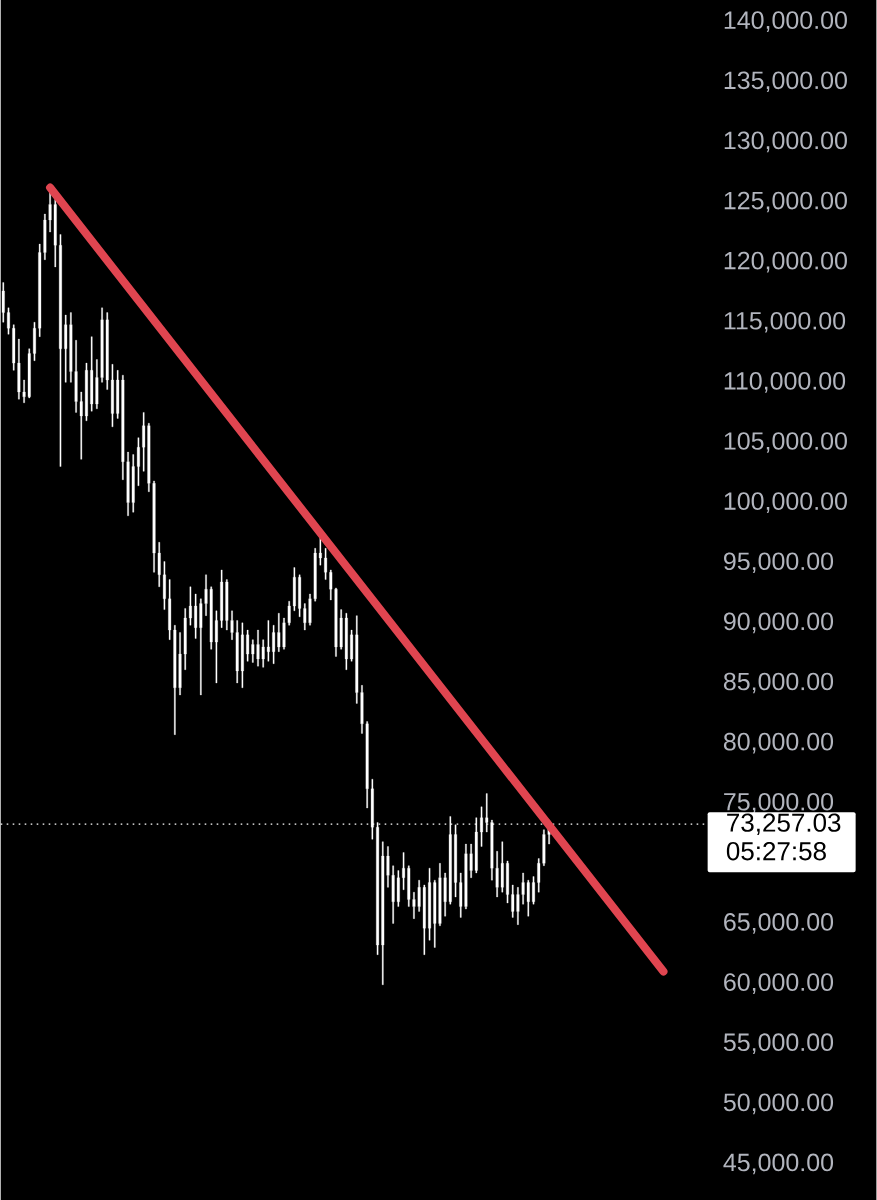 The height and width of the screenshot is (1200, 877). Describe the element at coordinates (777, 851) in the screenshot. I see `text: 05:27:58` at that location.